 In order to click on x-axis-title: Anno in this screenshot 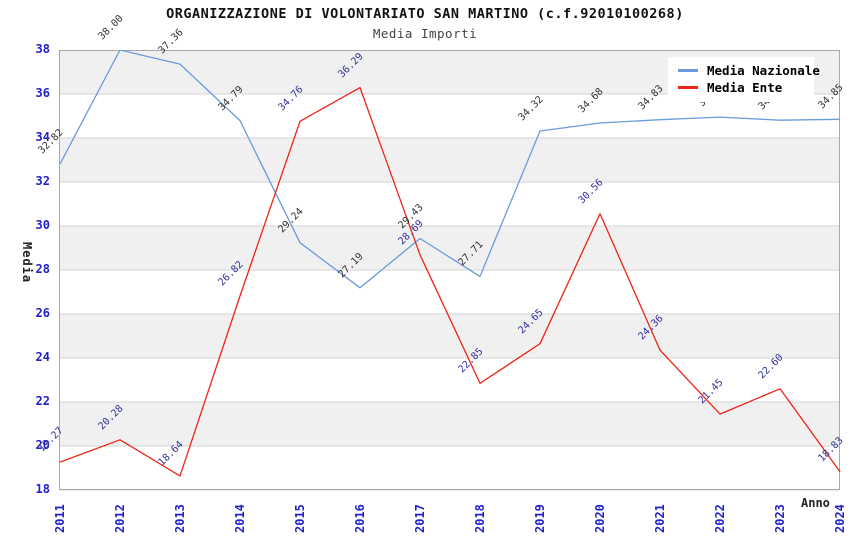, I will do `click(815, 503)`.